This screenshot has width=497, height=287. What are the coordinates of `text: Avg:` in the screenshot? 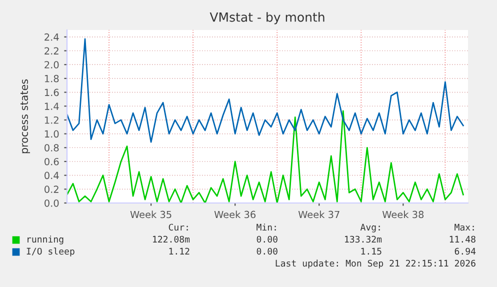 It's located at (370, 228).